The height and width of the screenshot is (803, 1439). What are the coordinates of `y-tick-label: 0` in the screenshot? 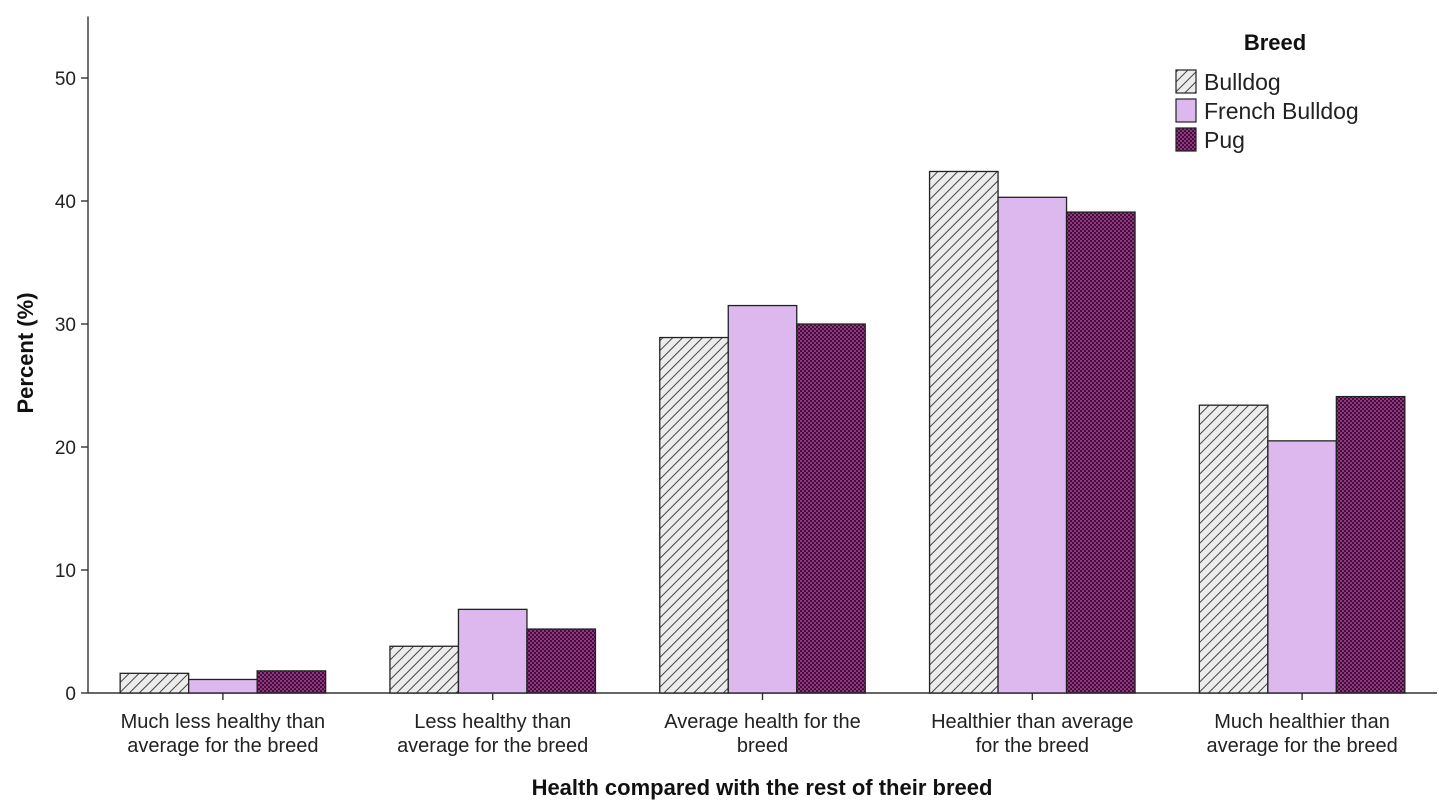 It's located at (70, 694).